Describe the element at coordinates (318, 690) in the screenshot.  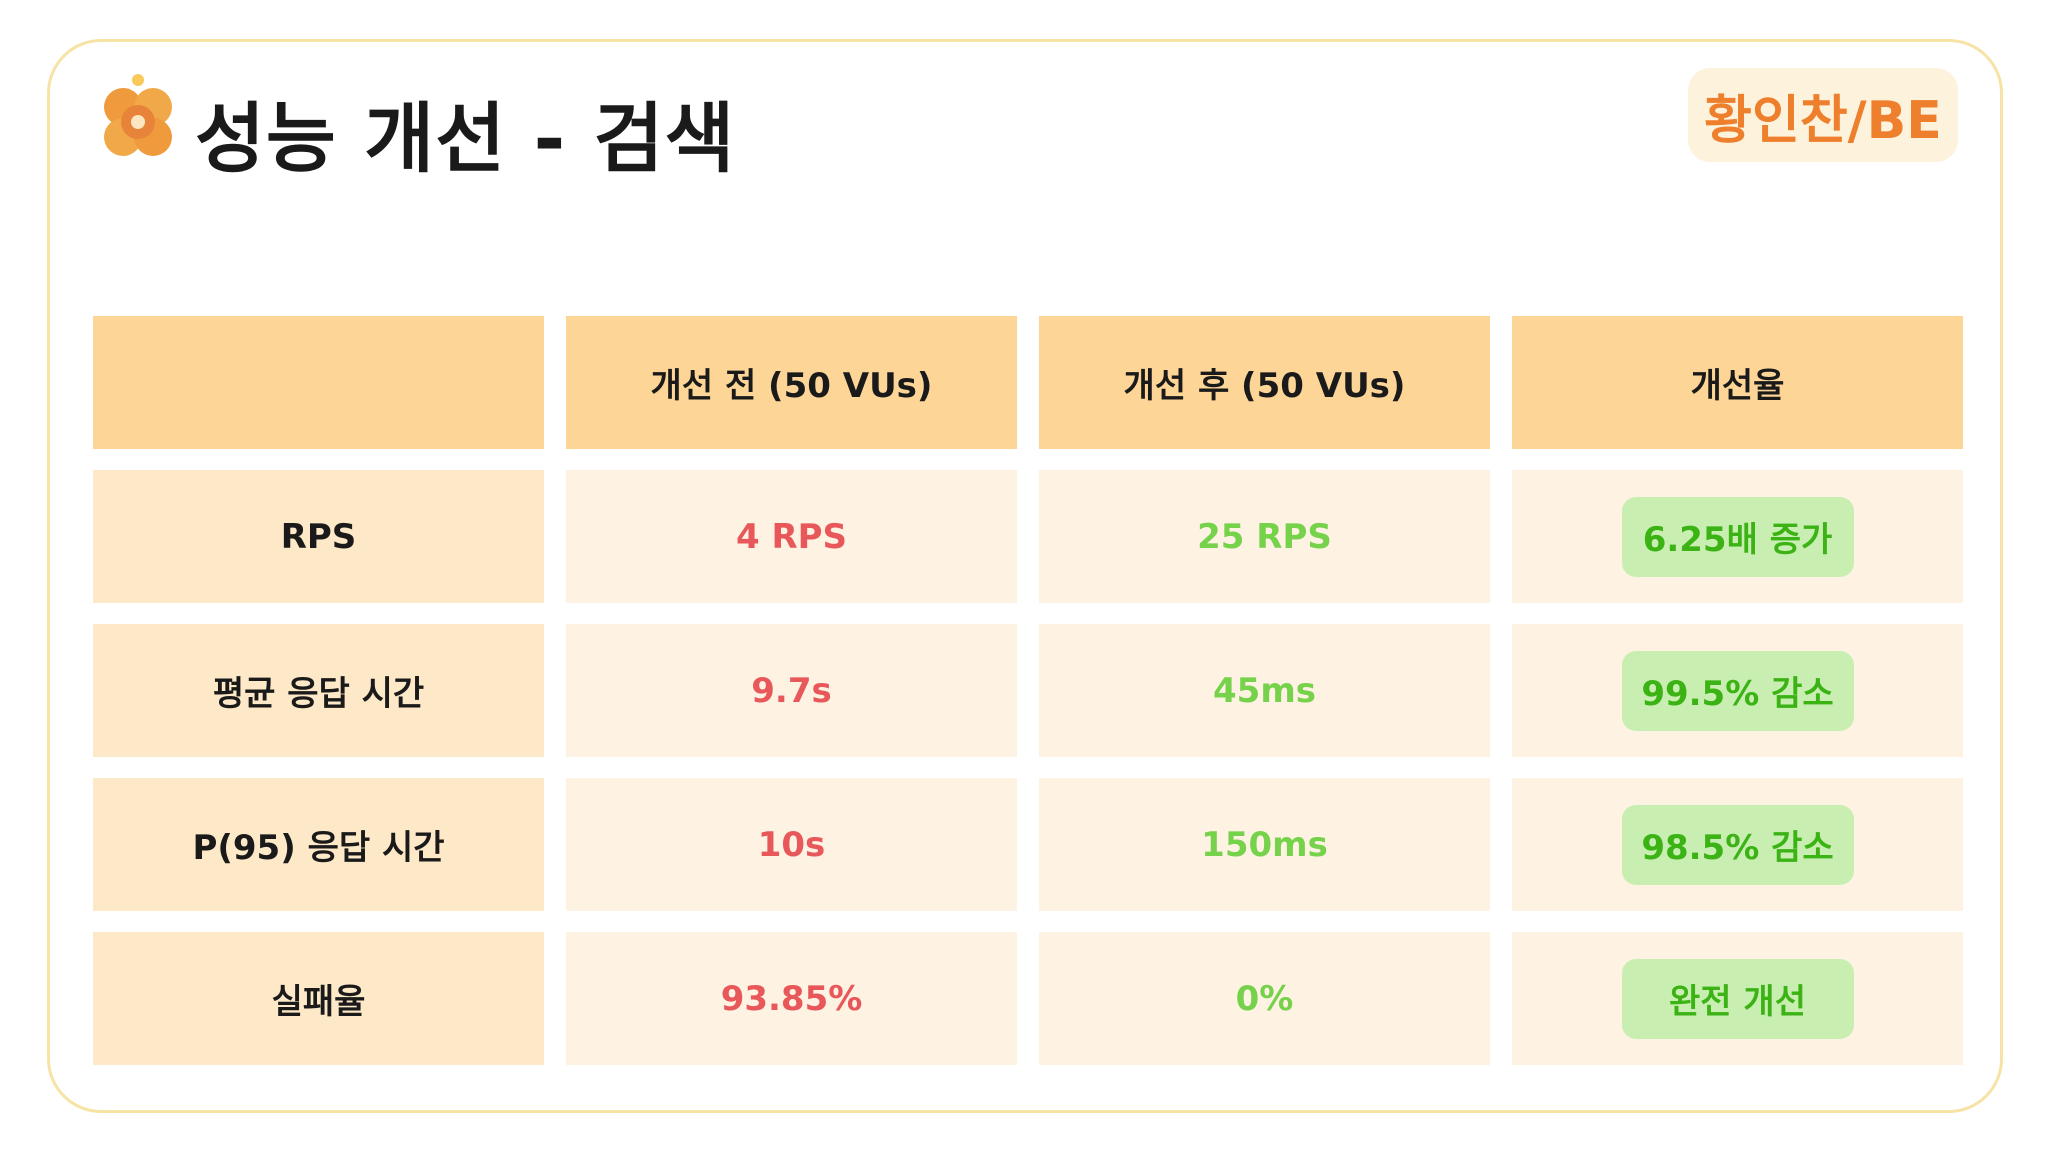
I see `row-label-avg-response: 평균 응답 시간` at that location.